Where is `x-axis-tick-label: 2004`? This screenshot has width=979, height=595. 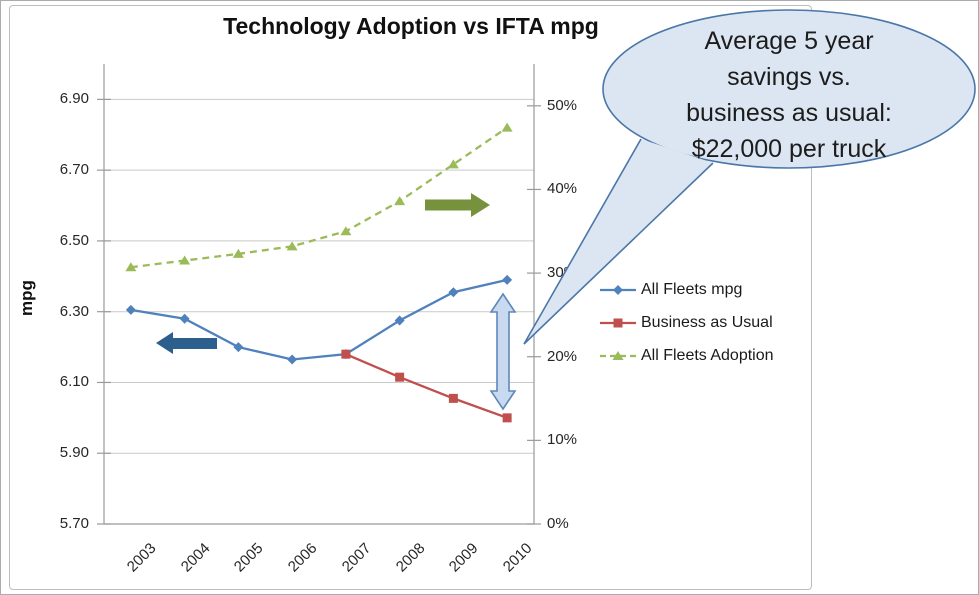
x-axis-tick-label: 2004 is located at coordinates (195, 557).